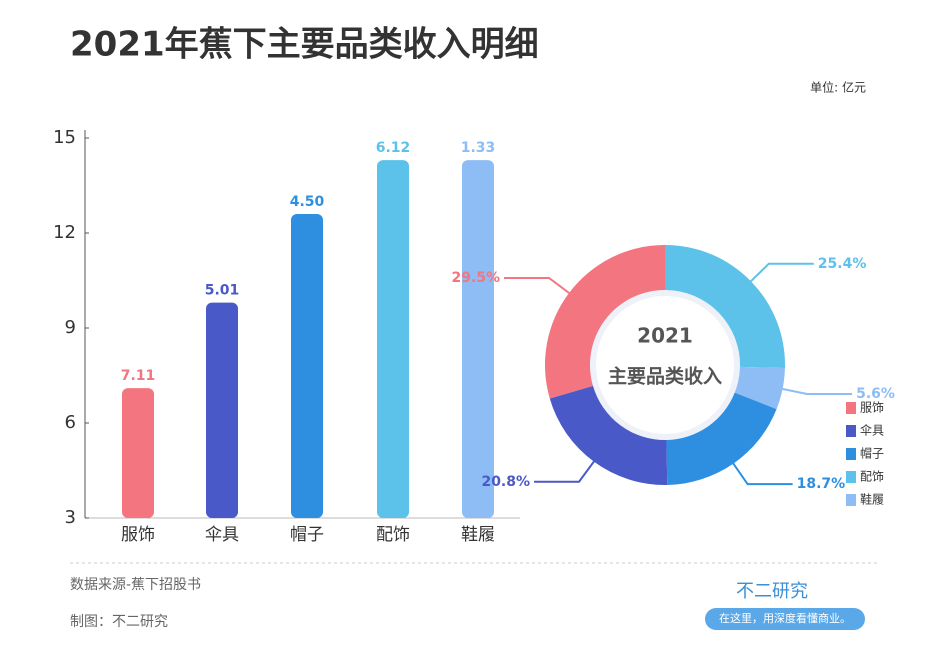 This screenshot has width=940, height=648. I want to click on slice-label: 20.8%, so click(505, 482).